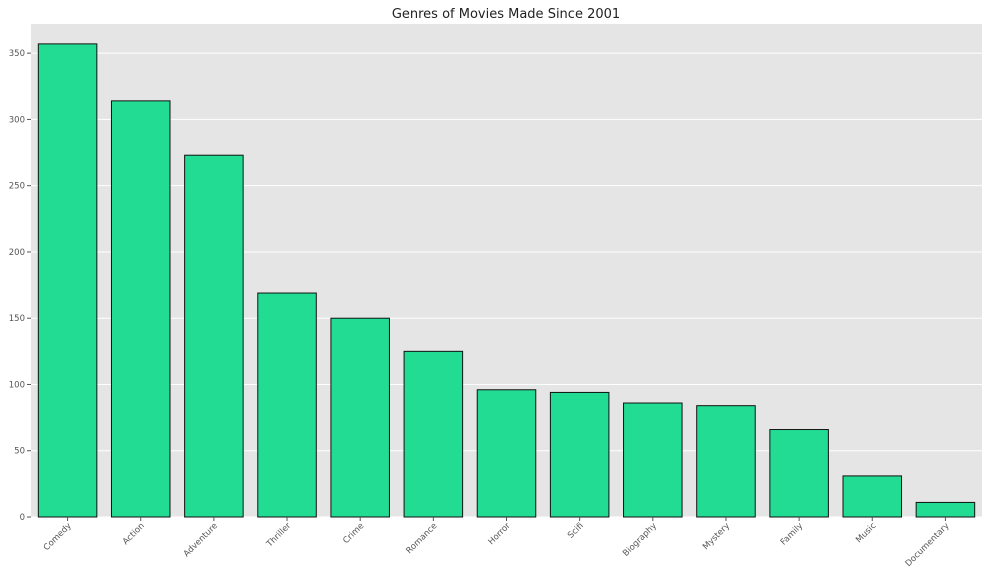  I want to click on x-tick-label: Crime, so click(353, 533).